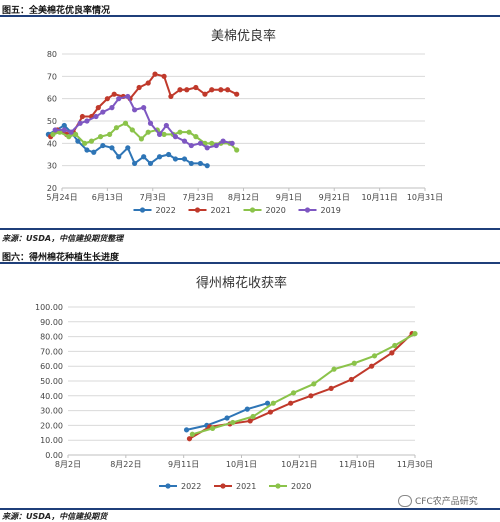 The width and height of the screenshot is (500, 522). I want to click on x-tick-label: 7月23日, so click(197, 197).